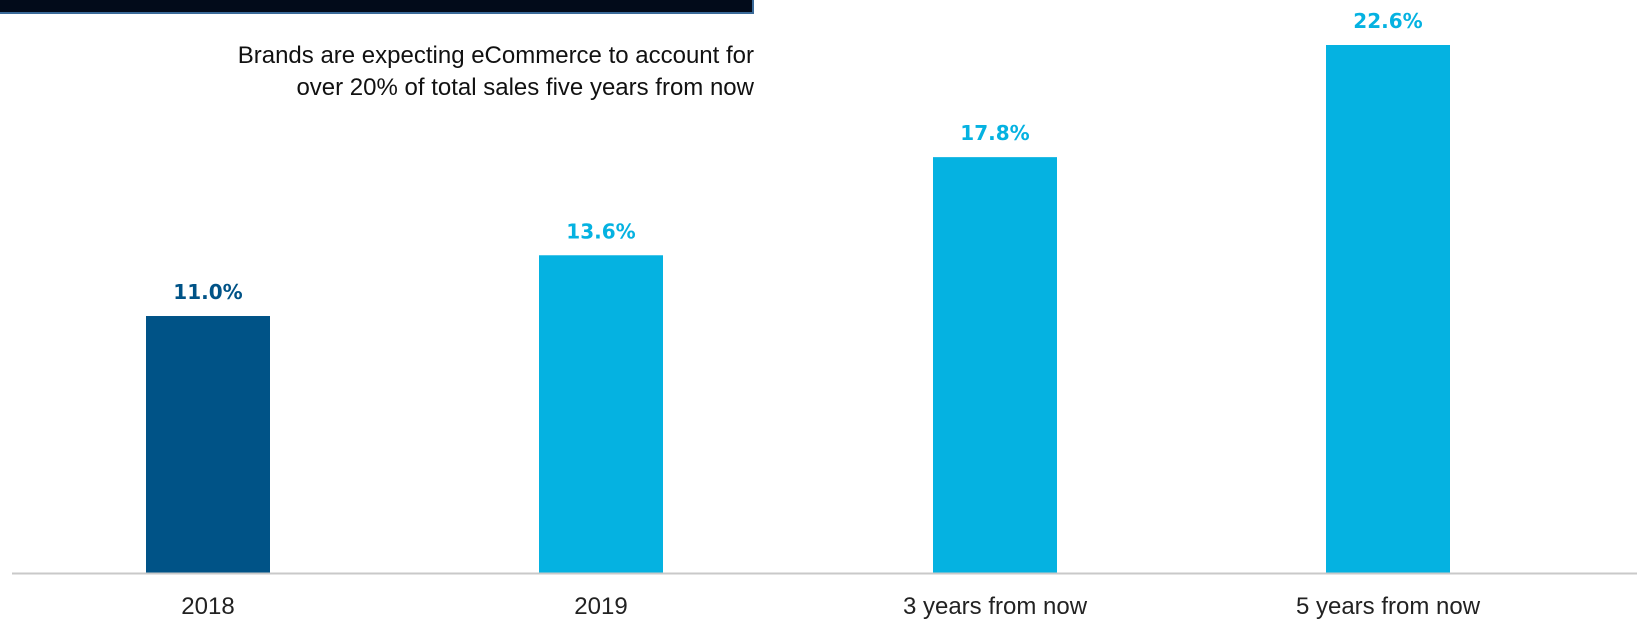 Image resolution: width=1637 pixels, height=644 pixels. Describe the element at coordinates (207, 606) in the screenshot. I see `category-label-1: 2018` at that location.